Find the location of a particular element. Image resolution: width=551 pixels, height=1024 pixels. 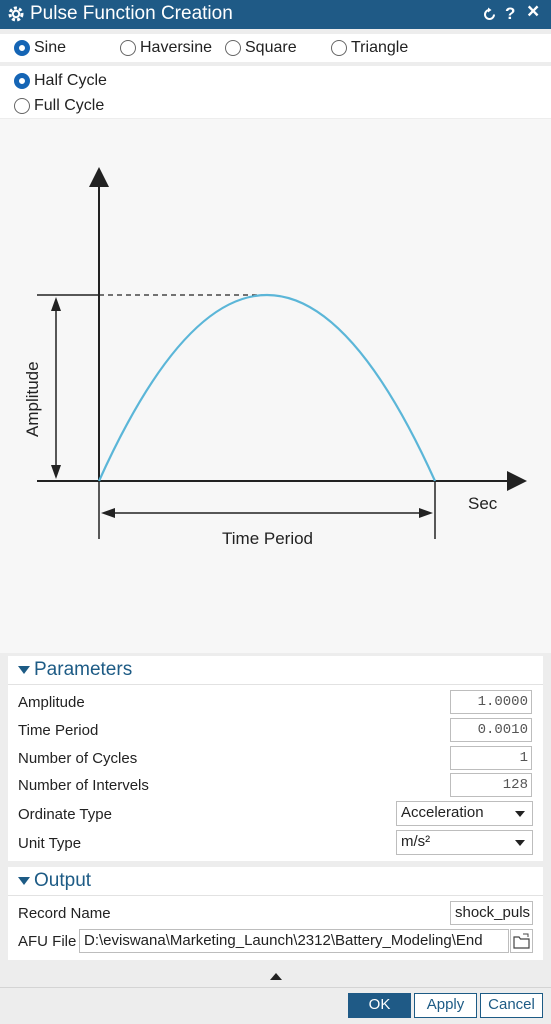

folder-icon is located at coordinates (521, 941).